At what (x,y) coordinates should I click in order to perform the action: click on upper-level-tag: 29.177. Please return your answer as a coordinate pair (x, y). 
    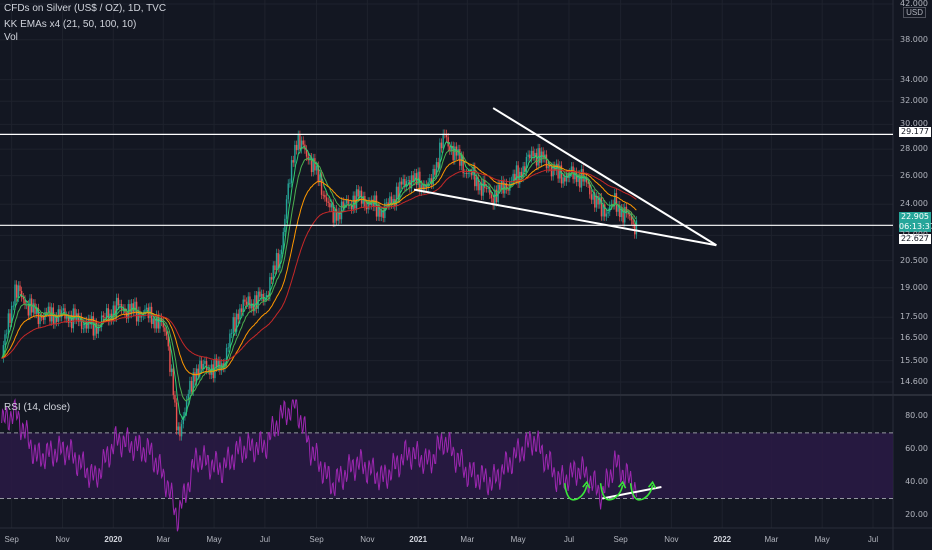
    Looking at the image, I should click on (915, 132).